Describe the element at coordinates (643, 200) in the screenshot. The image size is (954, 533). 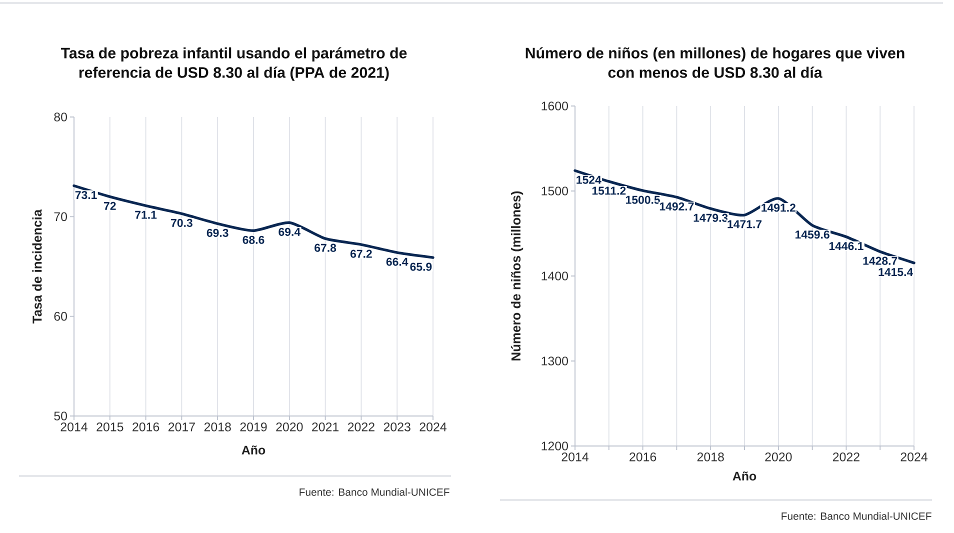
I see `data-label: 1500.5` at that location.